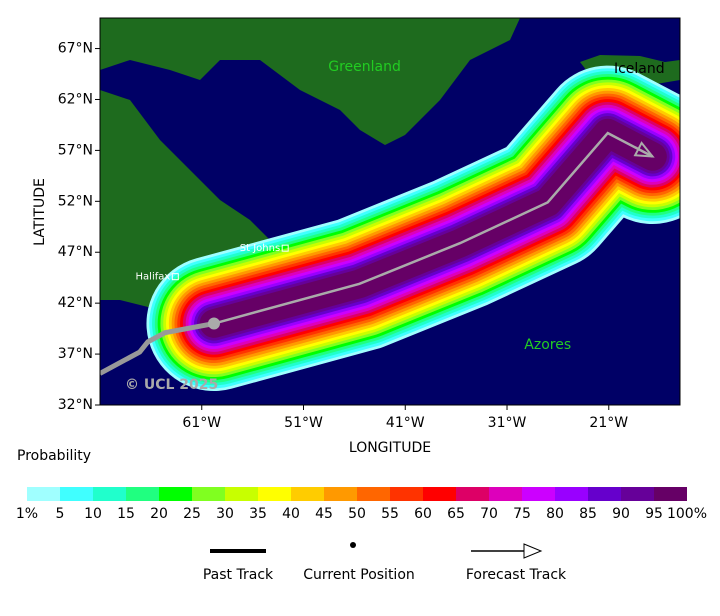  I want to click on colorbar-label: 100%, so click(687, 514).